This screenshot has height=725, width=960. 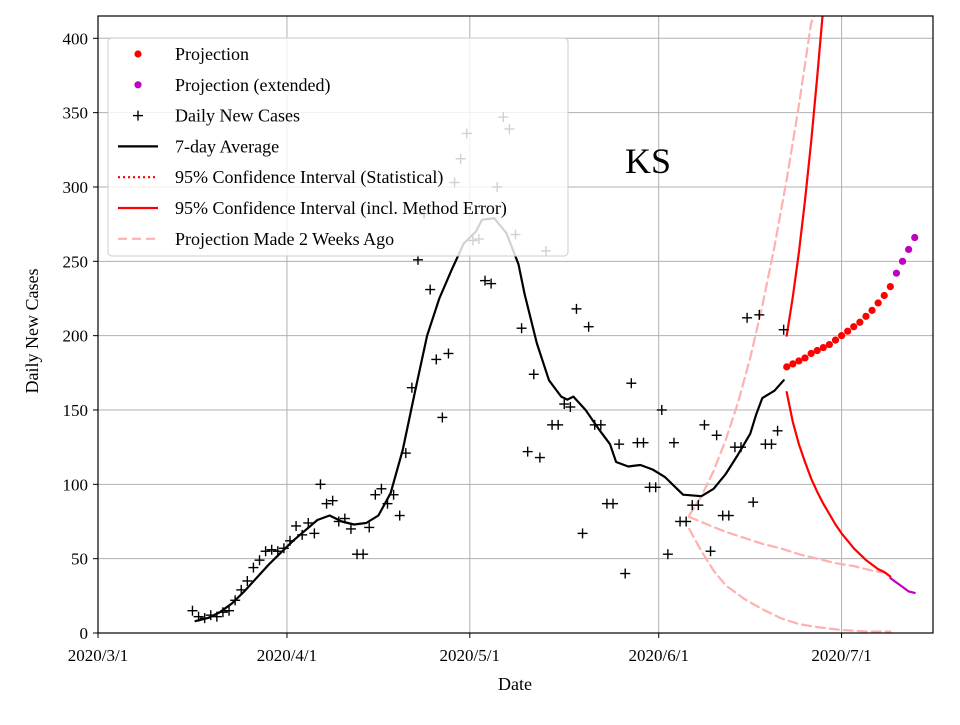 I want to click on y-tick-label: 300, so click(x=76, y=187).